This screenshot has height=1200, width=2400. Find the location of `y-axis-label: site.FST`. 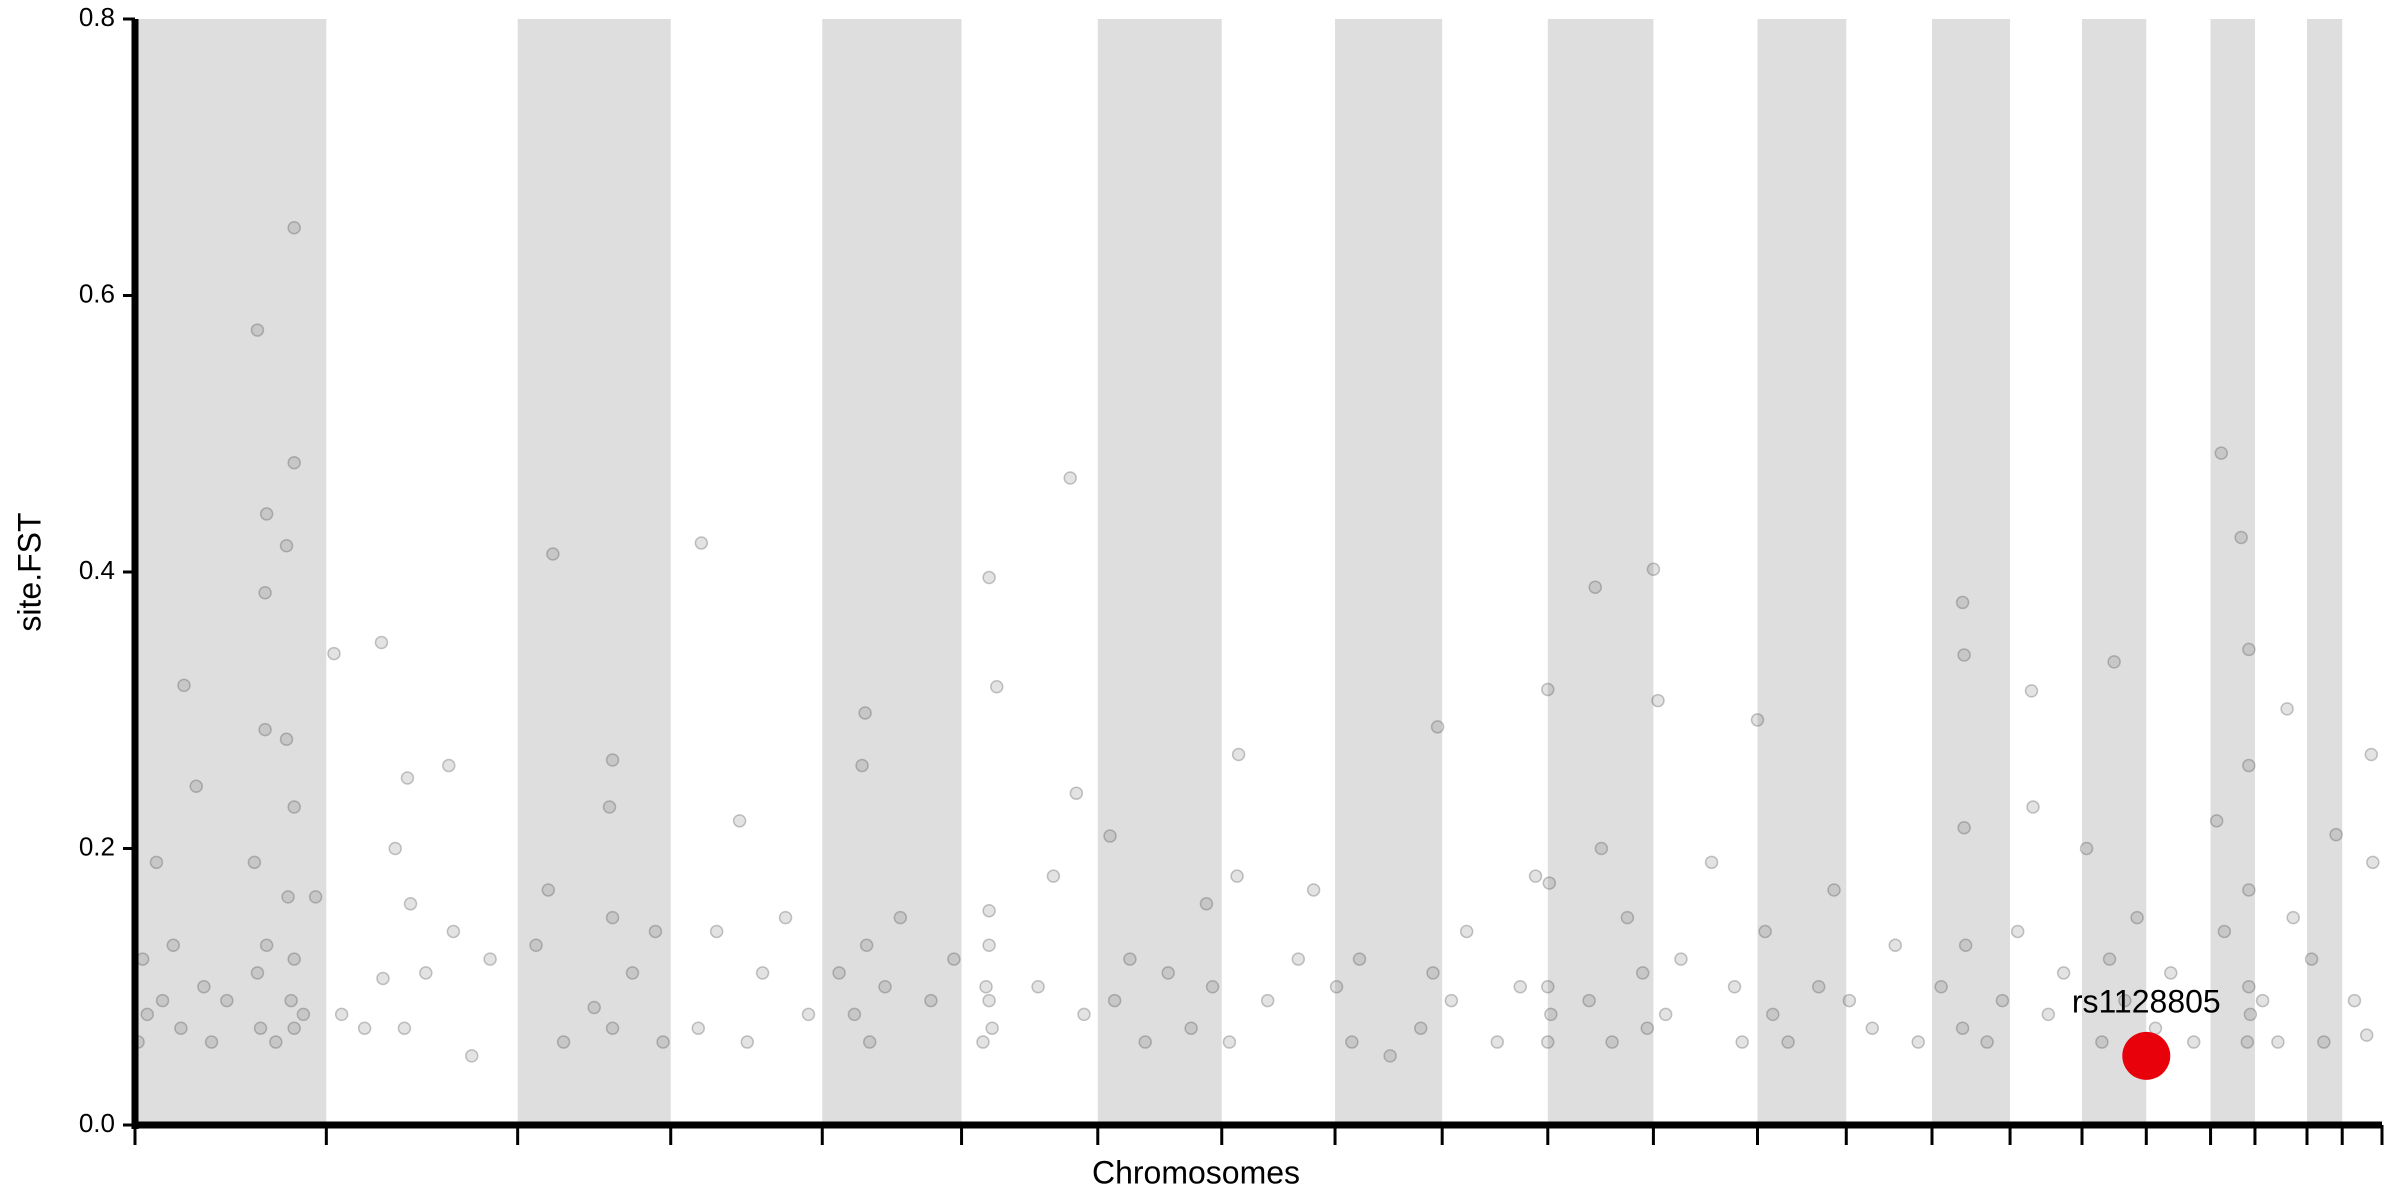

y-axis-label: site.FST is located at coordinates (29, 571).